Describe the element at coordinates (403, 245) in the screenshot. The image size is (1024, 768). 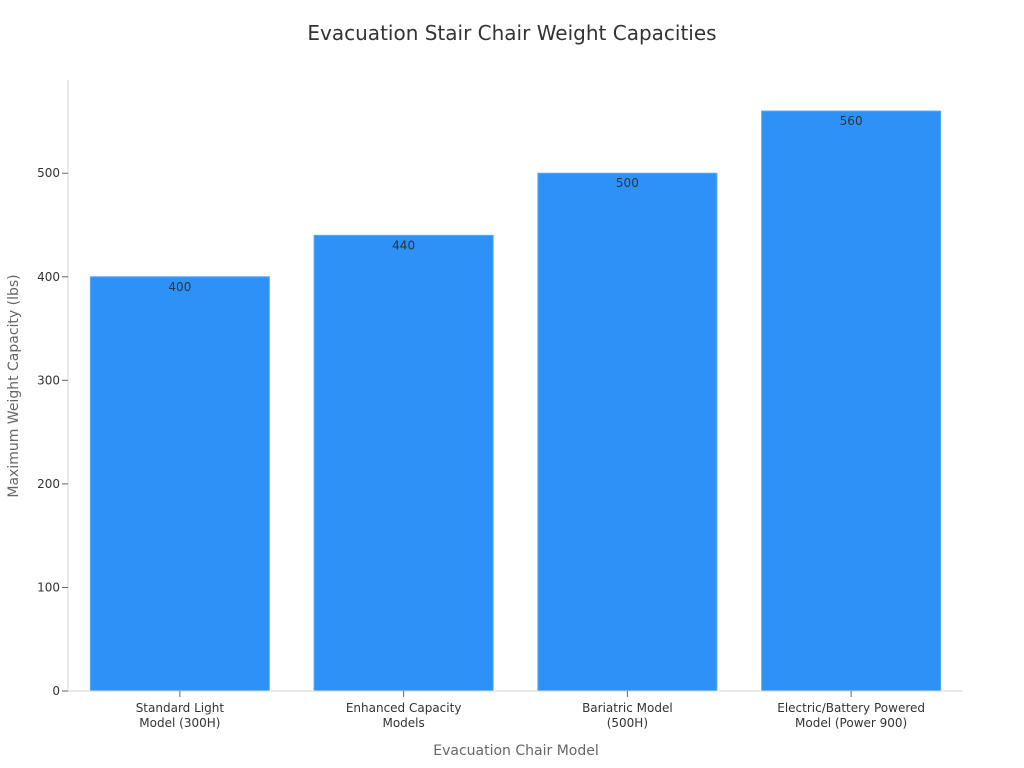
I see `bar-value-label: 440` at that location.